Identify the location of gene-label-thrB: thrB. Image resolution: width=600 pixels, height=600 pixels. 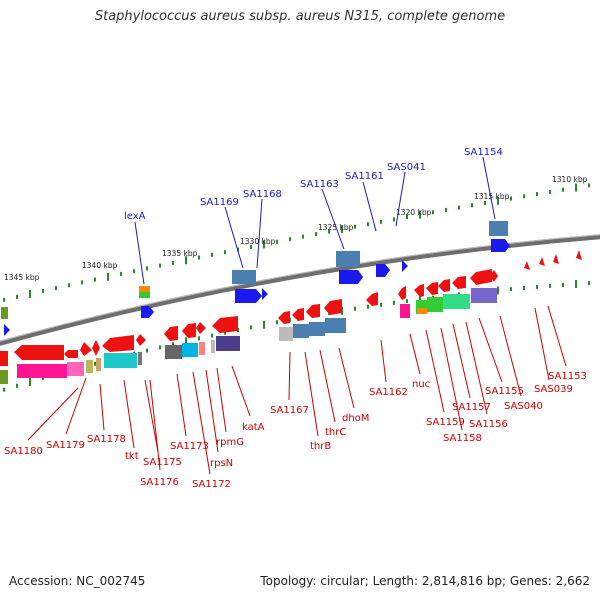
(320, 446).